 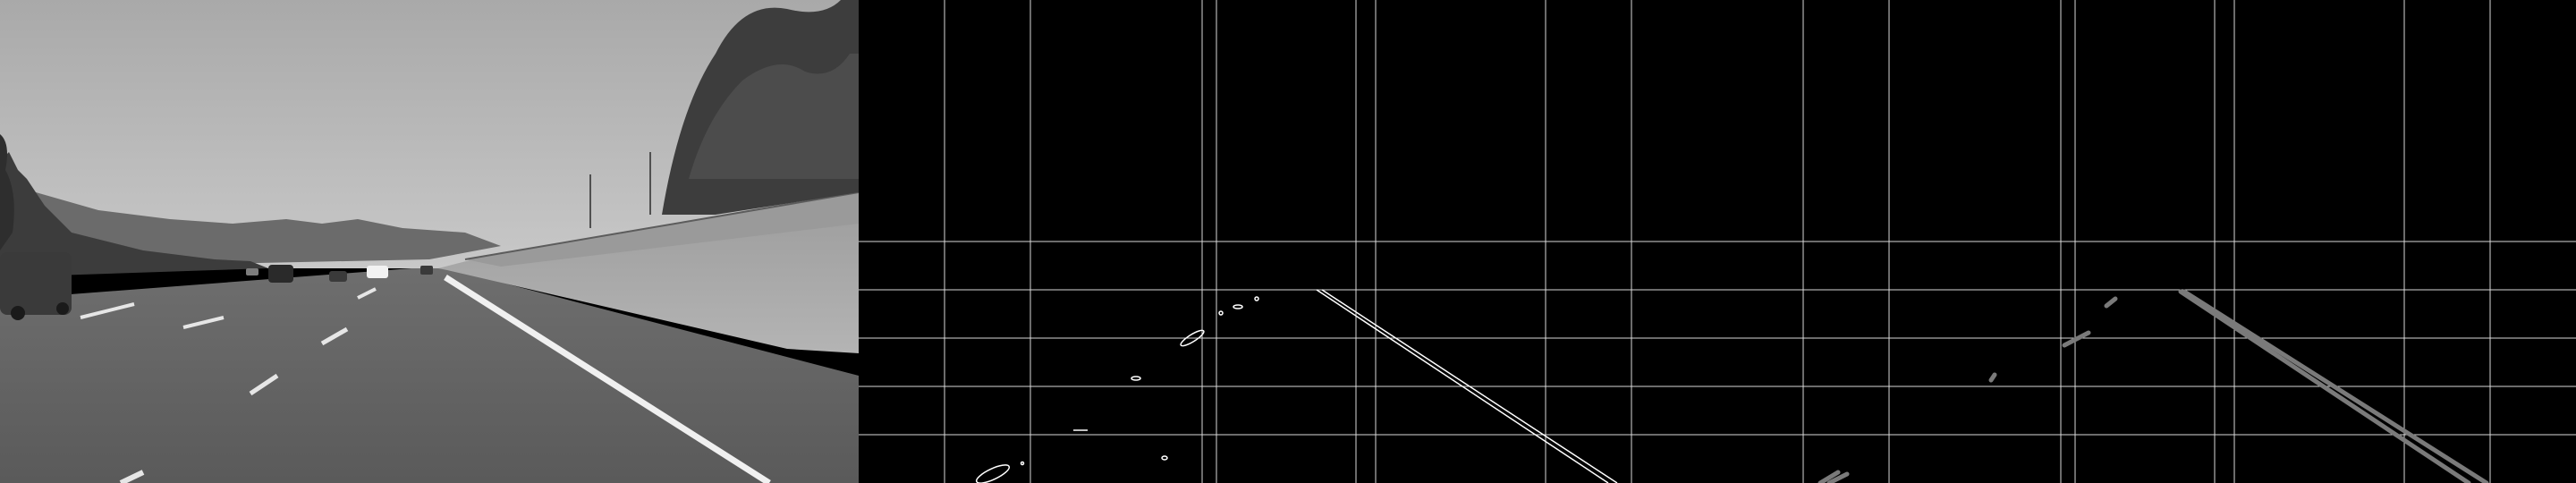 What do you see at coordinates (661, 225) in the screenshot?
I see `fence-top` at bounding box center [661, 225].